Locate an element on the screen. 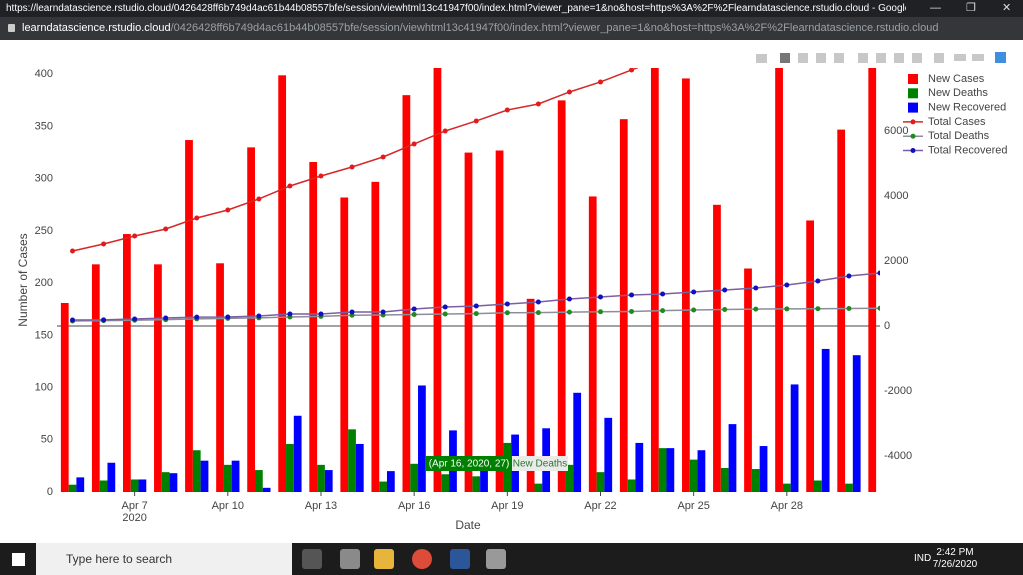 This screenshot has height=575, width=1023. x-tick-label: Apr 28 is located at coordinates (787, 506).